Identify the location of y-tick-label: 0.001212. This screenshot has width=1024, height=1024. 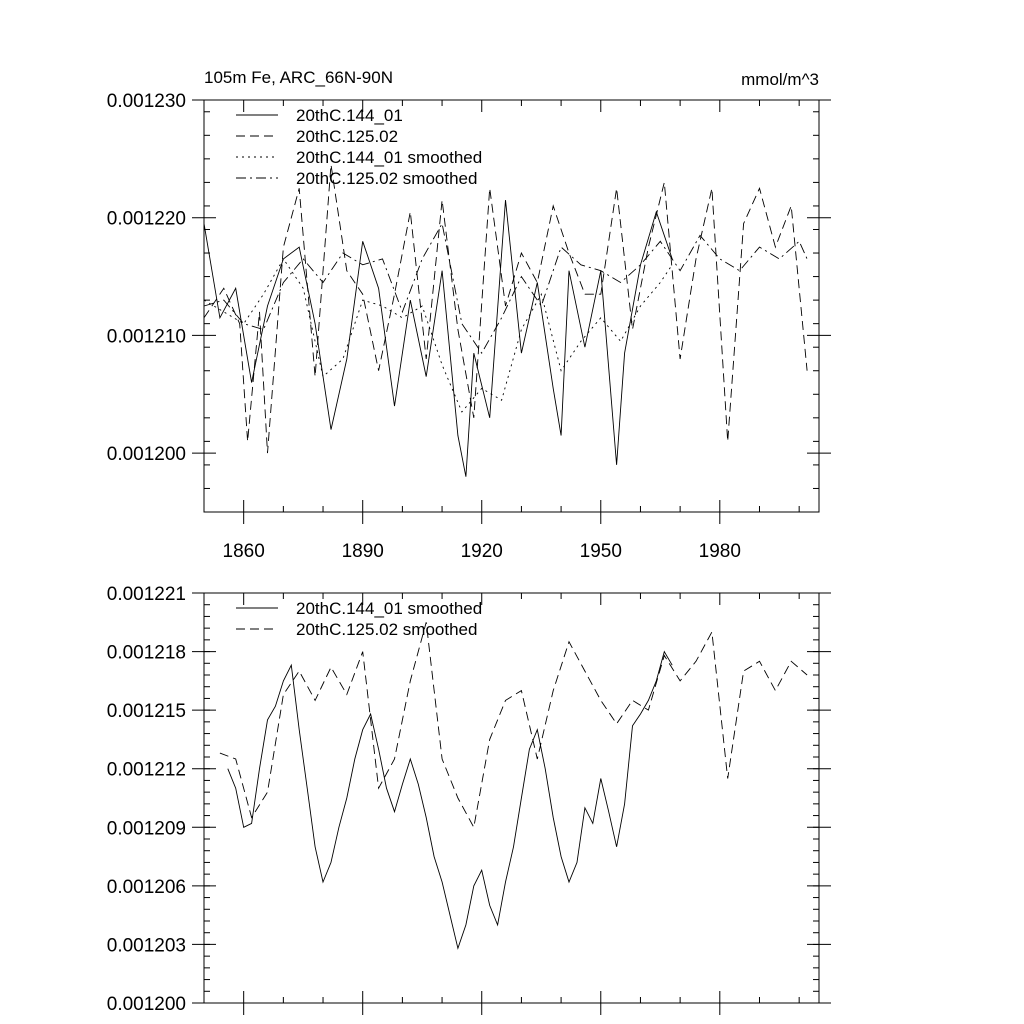
(146, 770).